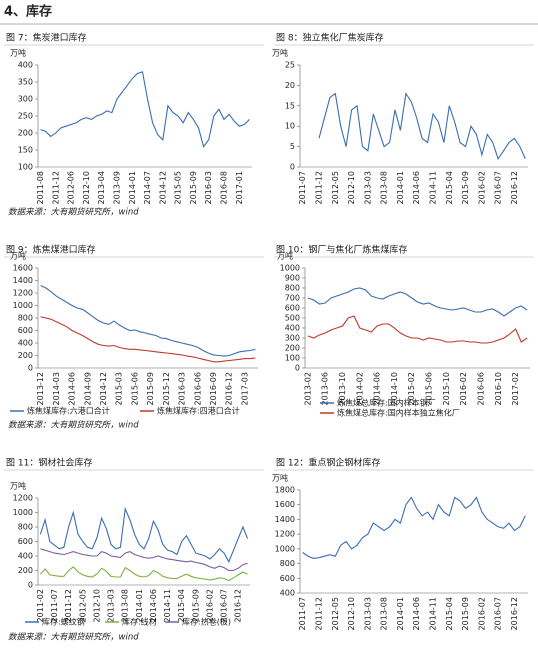  What do you see at coordinates (223, 187) in the screenshot?
I see `x-tick-label: 2016-08` at bounding box center [223, 187].